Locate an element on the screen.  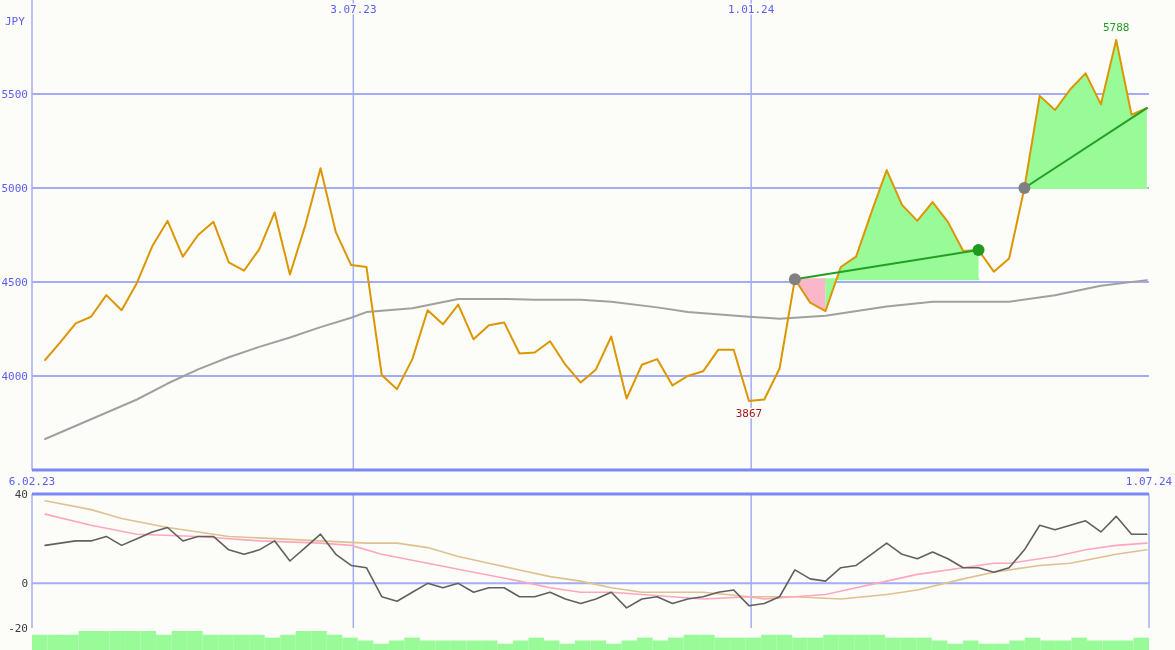
y-tick-label: 40 is located at coordinates (21, 494).